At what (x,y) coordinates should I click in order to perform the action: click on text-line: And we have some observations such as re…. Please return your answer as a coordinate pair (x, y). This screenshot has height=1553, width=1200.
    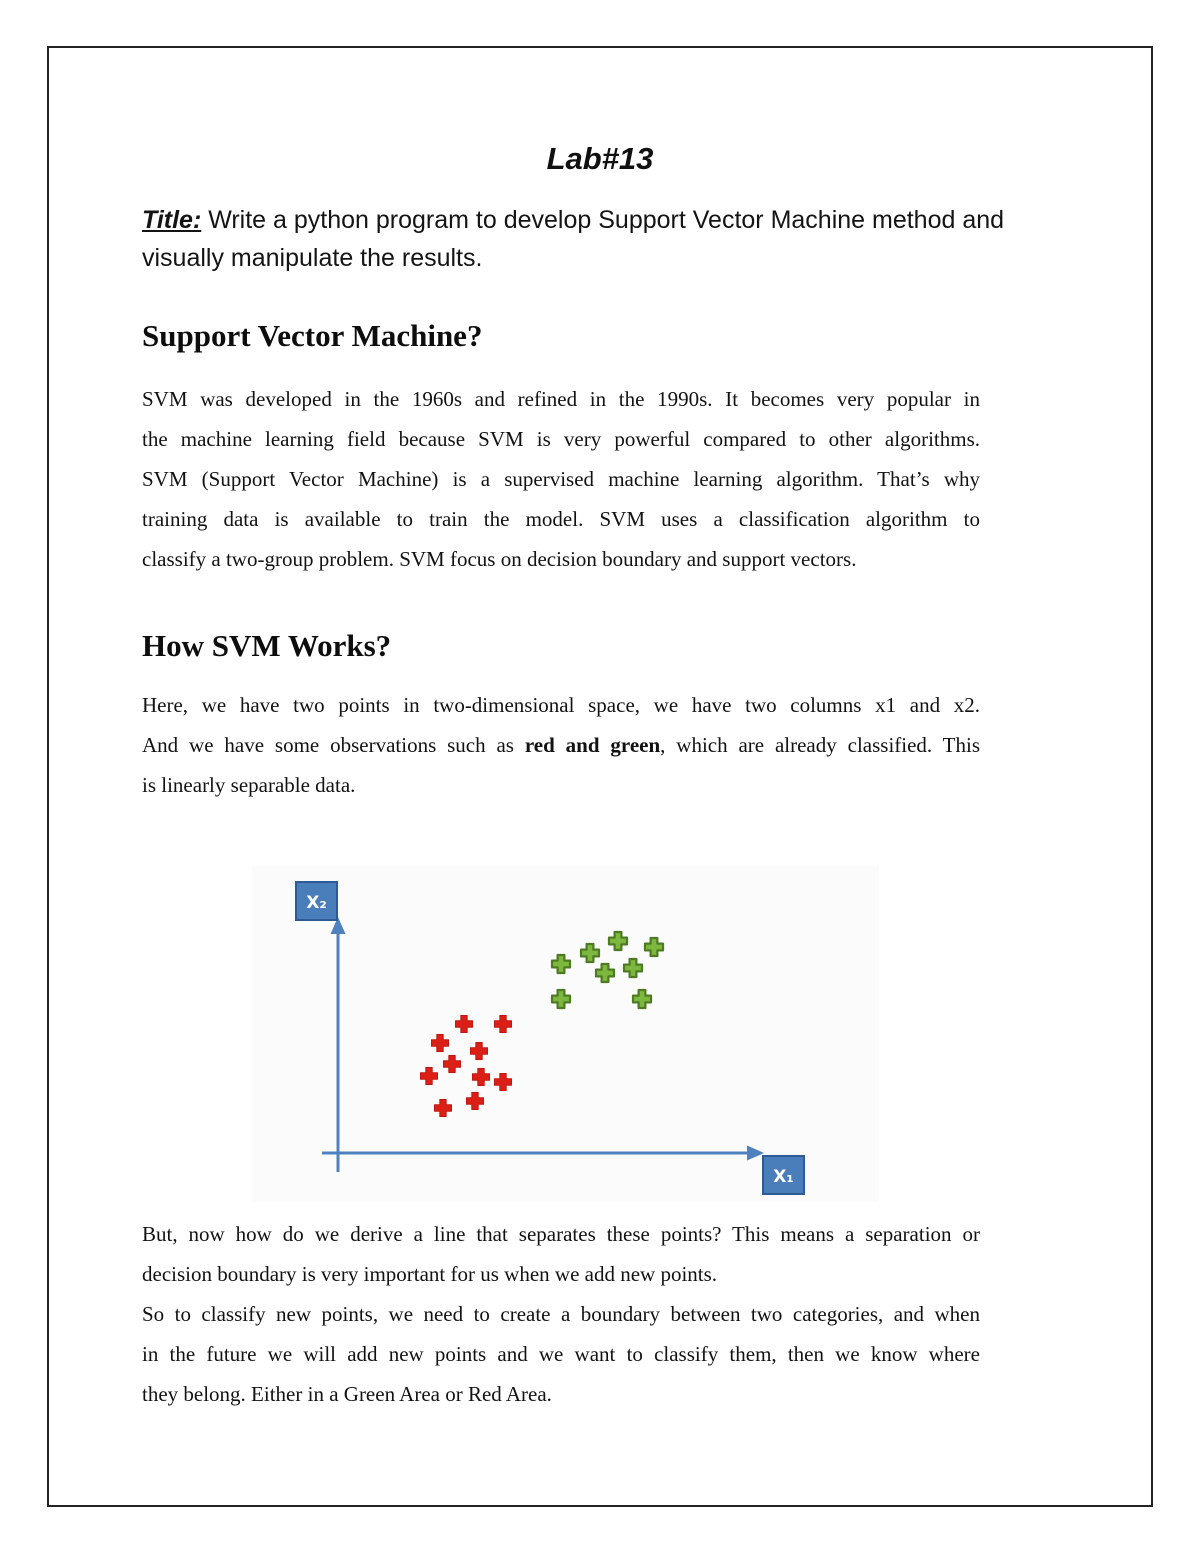
    Looking at the image, I should click on (561, 745).